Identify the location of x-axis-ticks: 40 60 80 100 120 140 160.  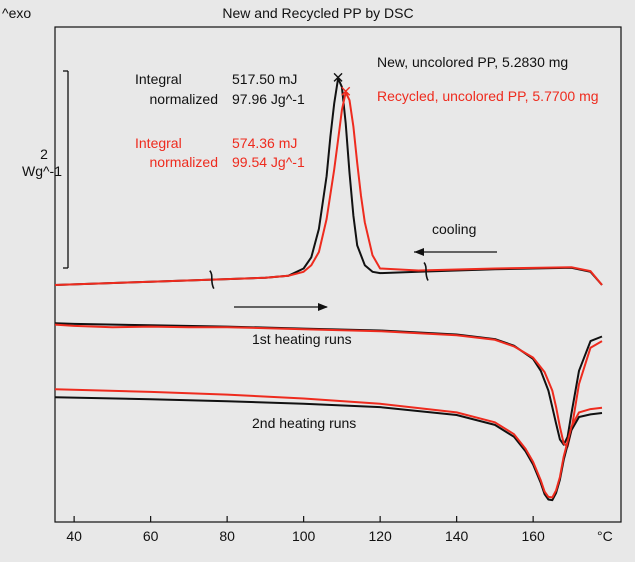
(305, 530).